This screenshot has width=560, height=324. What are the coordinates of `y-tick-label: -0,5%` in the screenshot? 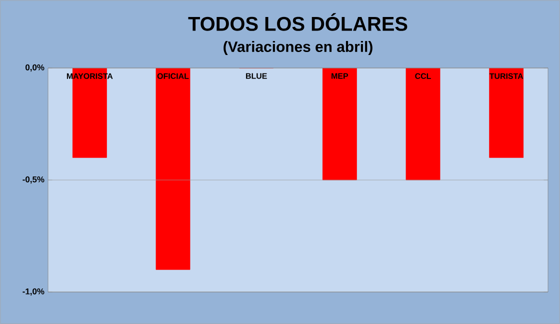 It's located at (33, 180).